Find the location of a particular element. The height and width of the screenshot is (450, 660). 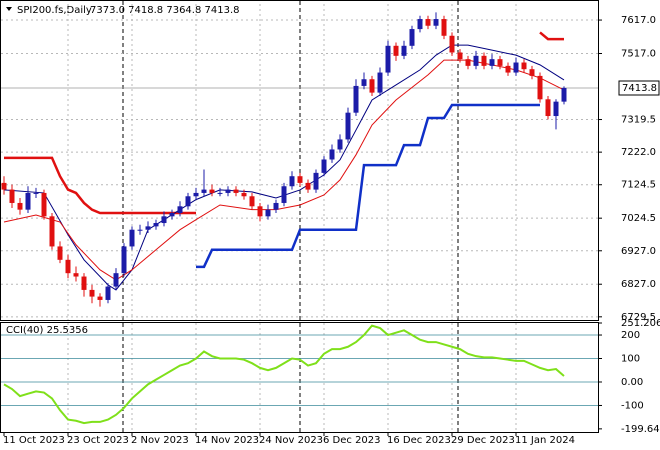

indicator-title: CCI(40) 25.5356 is located at coordinates (47, 330).